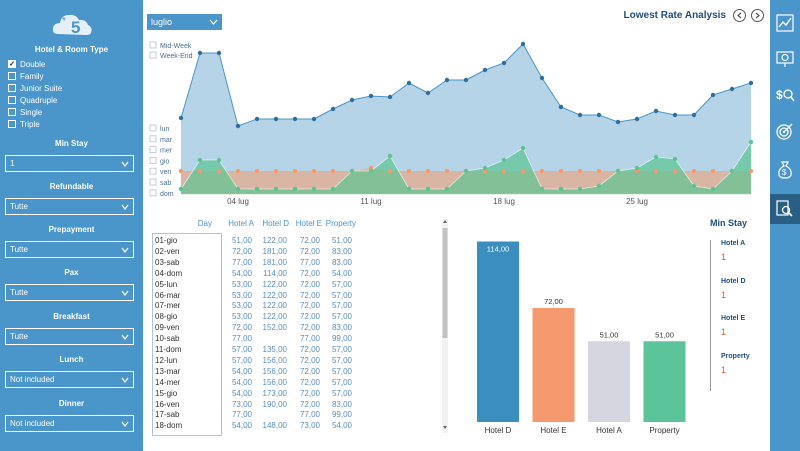  Describe the element at coordinates (297, 263) in the screenshot. I see `table-row: 03-sab 77,00 181,00 77,00 83,00` at that location.